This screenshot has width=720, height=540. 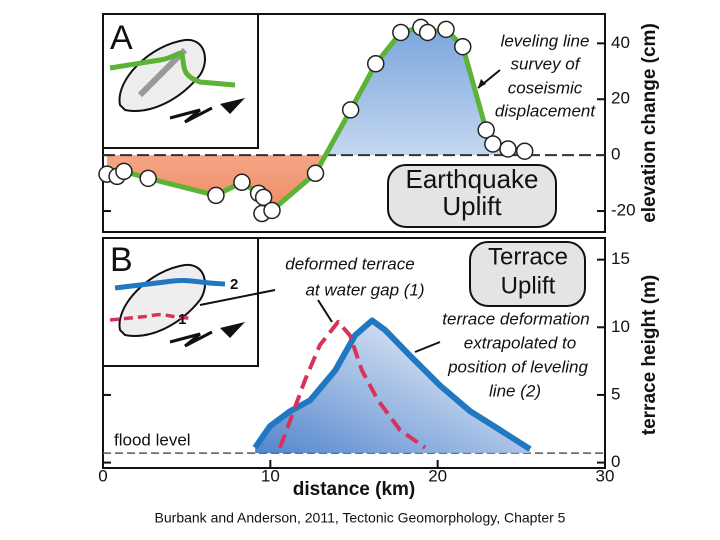 What do you see at coordinates (546, 63) in the screenshot?
I see `annotation-line: survey of` at bounding box center [546, 63].